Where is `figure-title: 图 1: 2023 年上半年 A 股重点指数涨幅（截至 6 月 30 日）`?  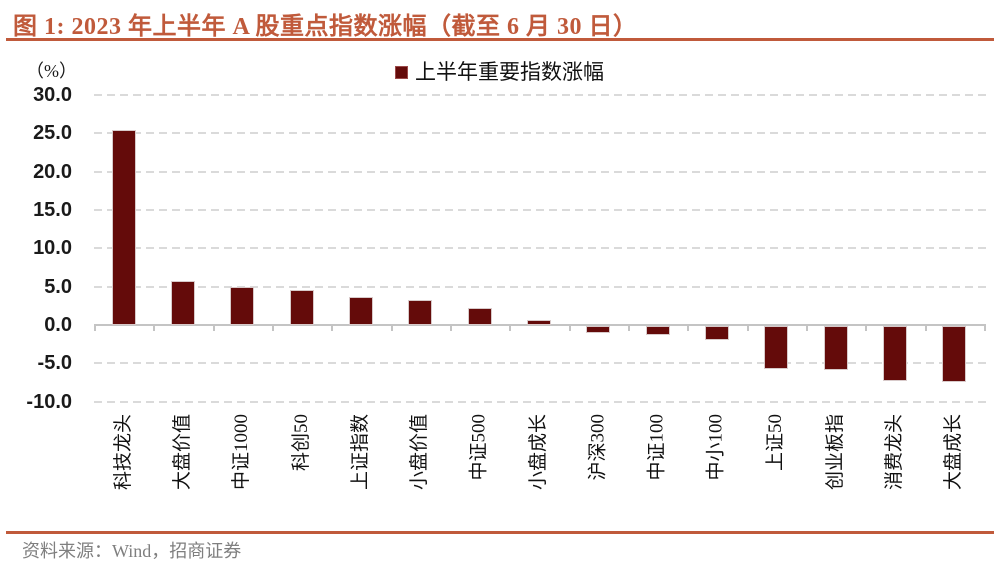
figure-title: 图 1: 2023 年上半年 A 股重点指数涨幅（截至 6 月 30 日） is located at coordinates (325, 27).